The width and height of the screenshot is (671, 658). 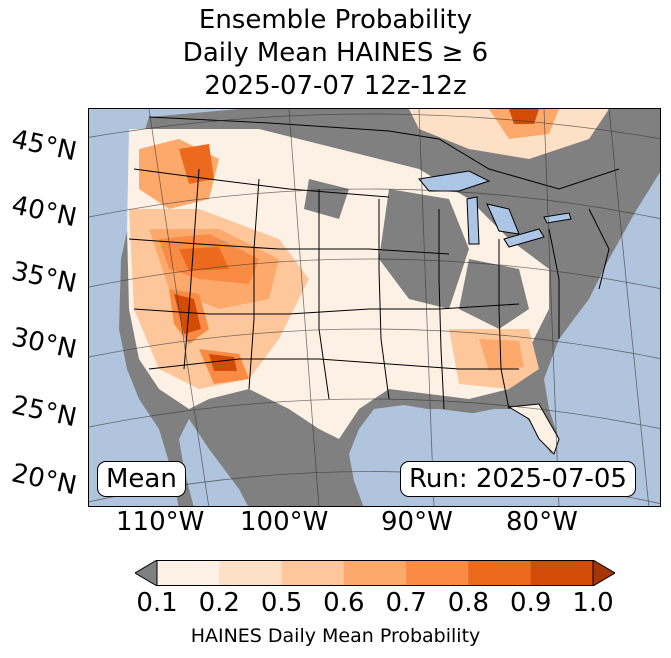 What do you see at coordinates (335, 20) in the screenshot?
I see `title-line-1: Ensemble Probability` at bounding box center [335, 20].